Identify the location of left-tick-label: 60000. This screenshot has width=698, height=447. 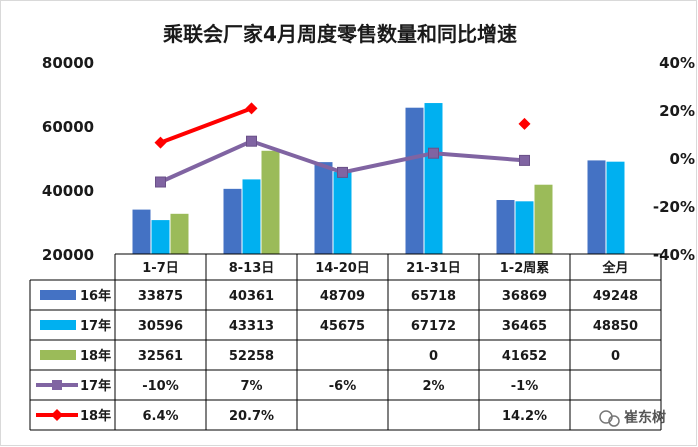
(68, 127).